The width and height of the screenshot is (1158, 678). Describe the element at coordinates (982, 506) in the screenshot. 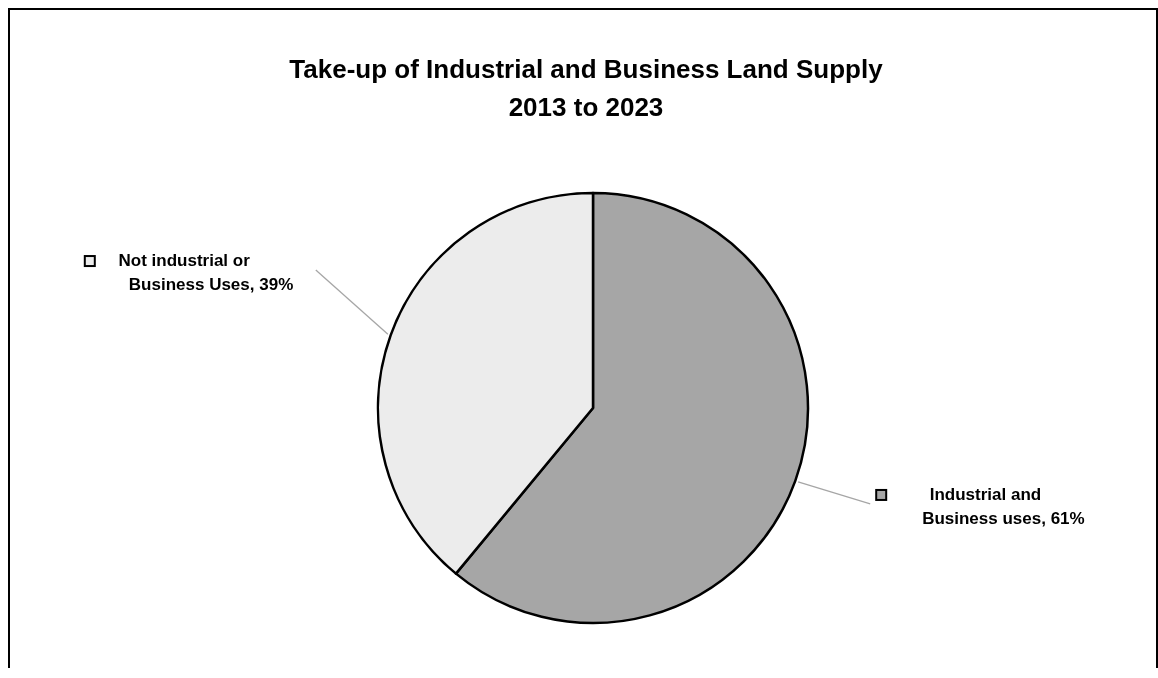

I see `legend-label: Industrial and Business uses` at that location.